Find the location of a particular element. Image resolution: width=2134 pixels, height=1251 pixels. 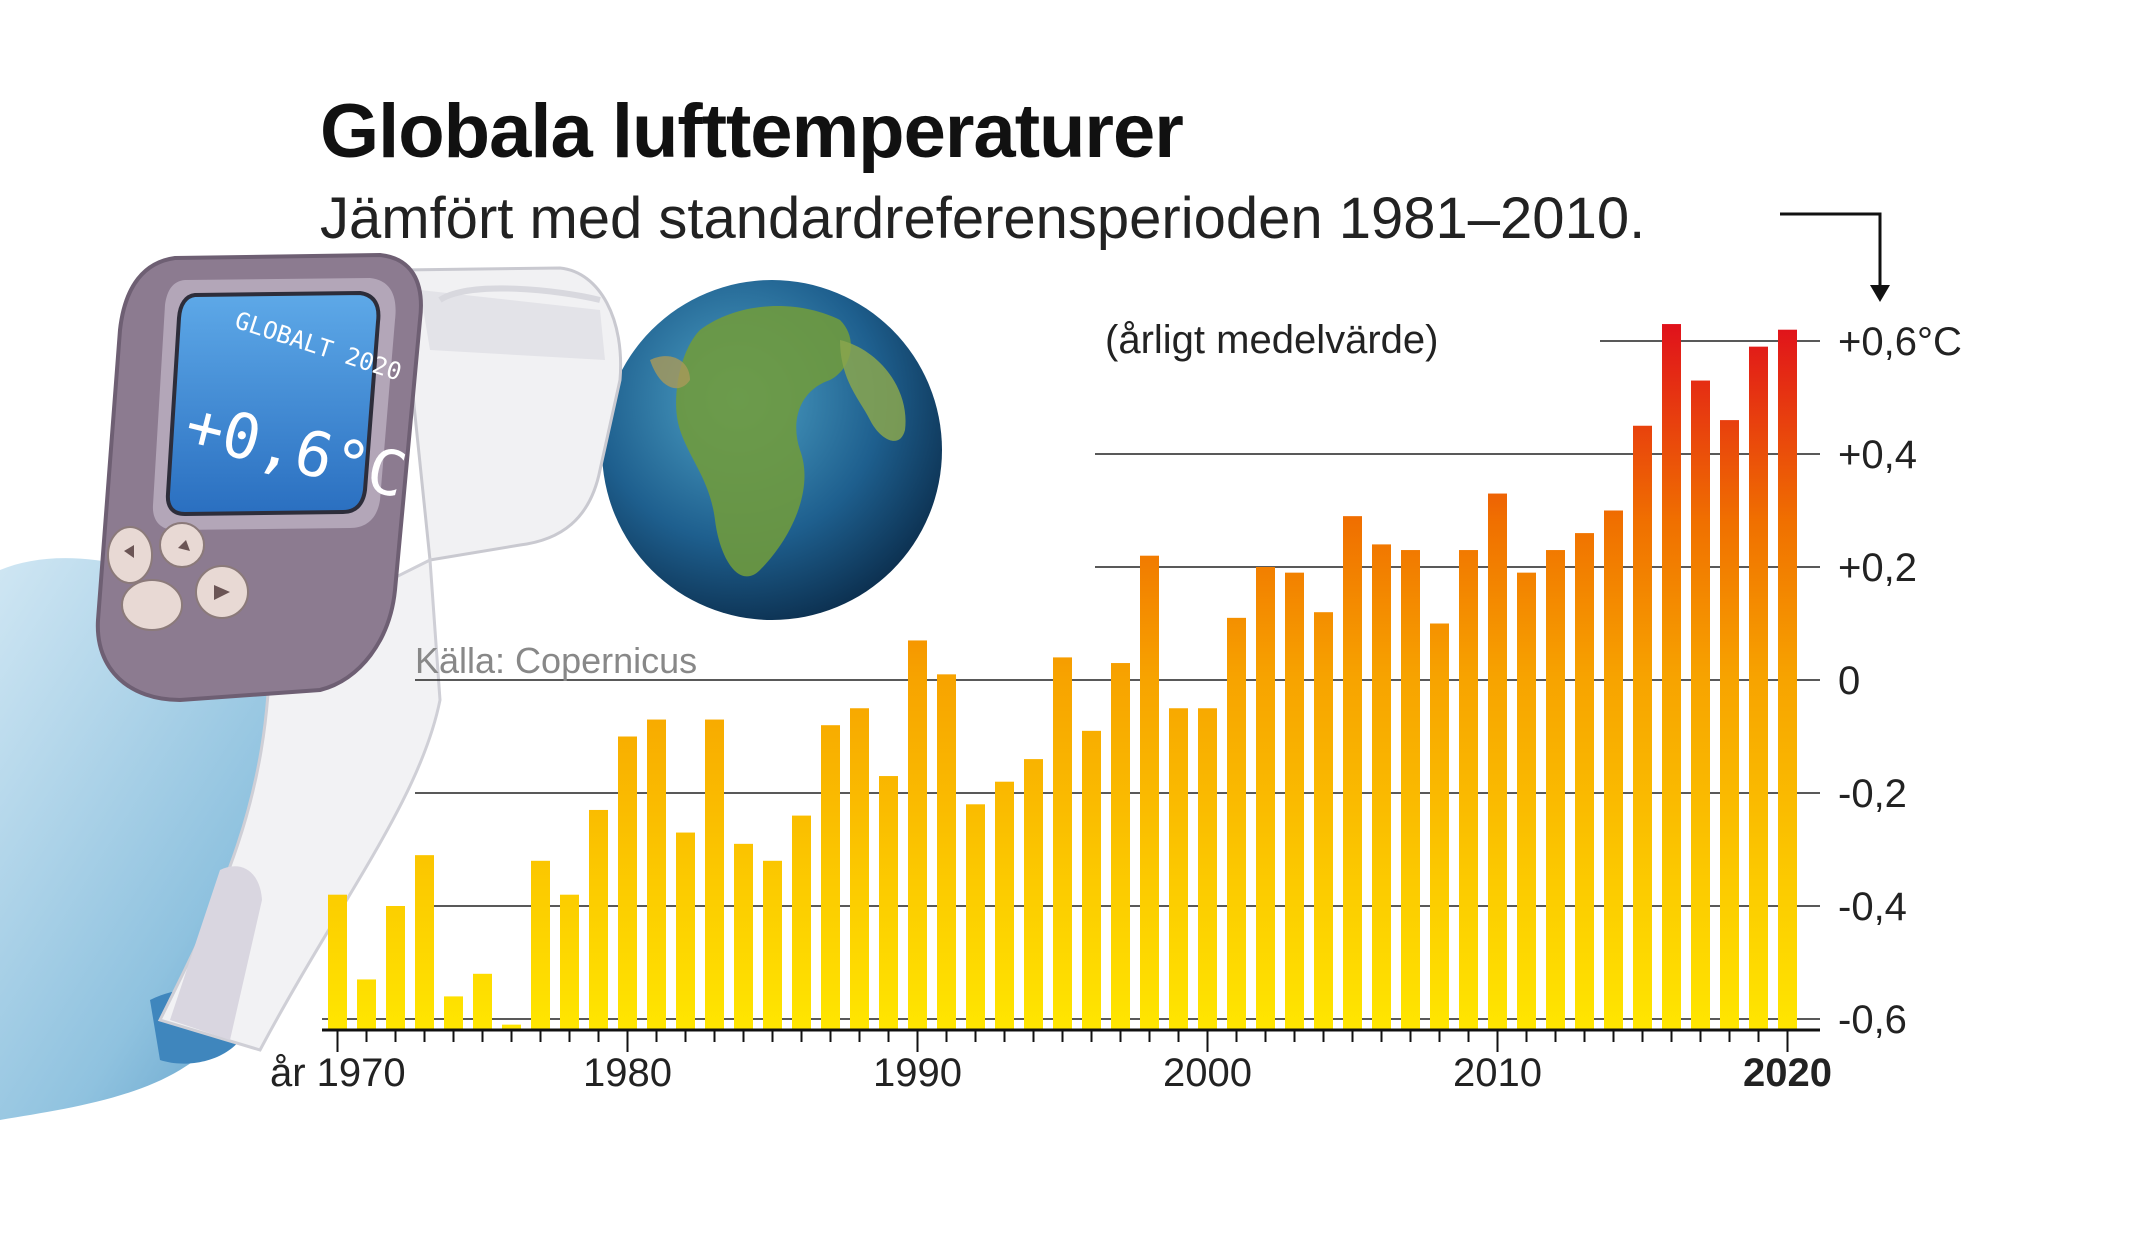

thermometer-button-bottom is located at coordinates (152, 605).